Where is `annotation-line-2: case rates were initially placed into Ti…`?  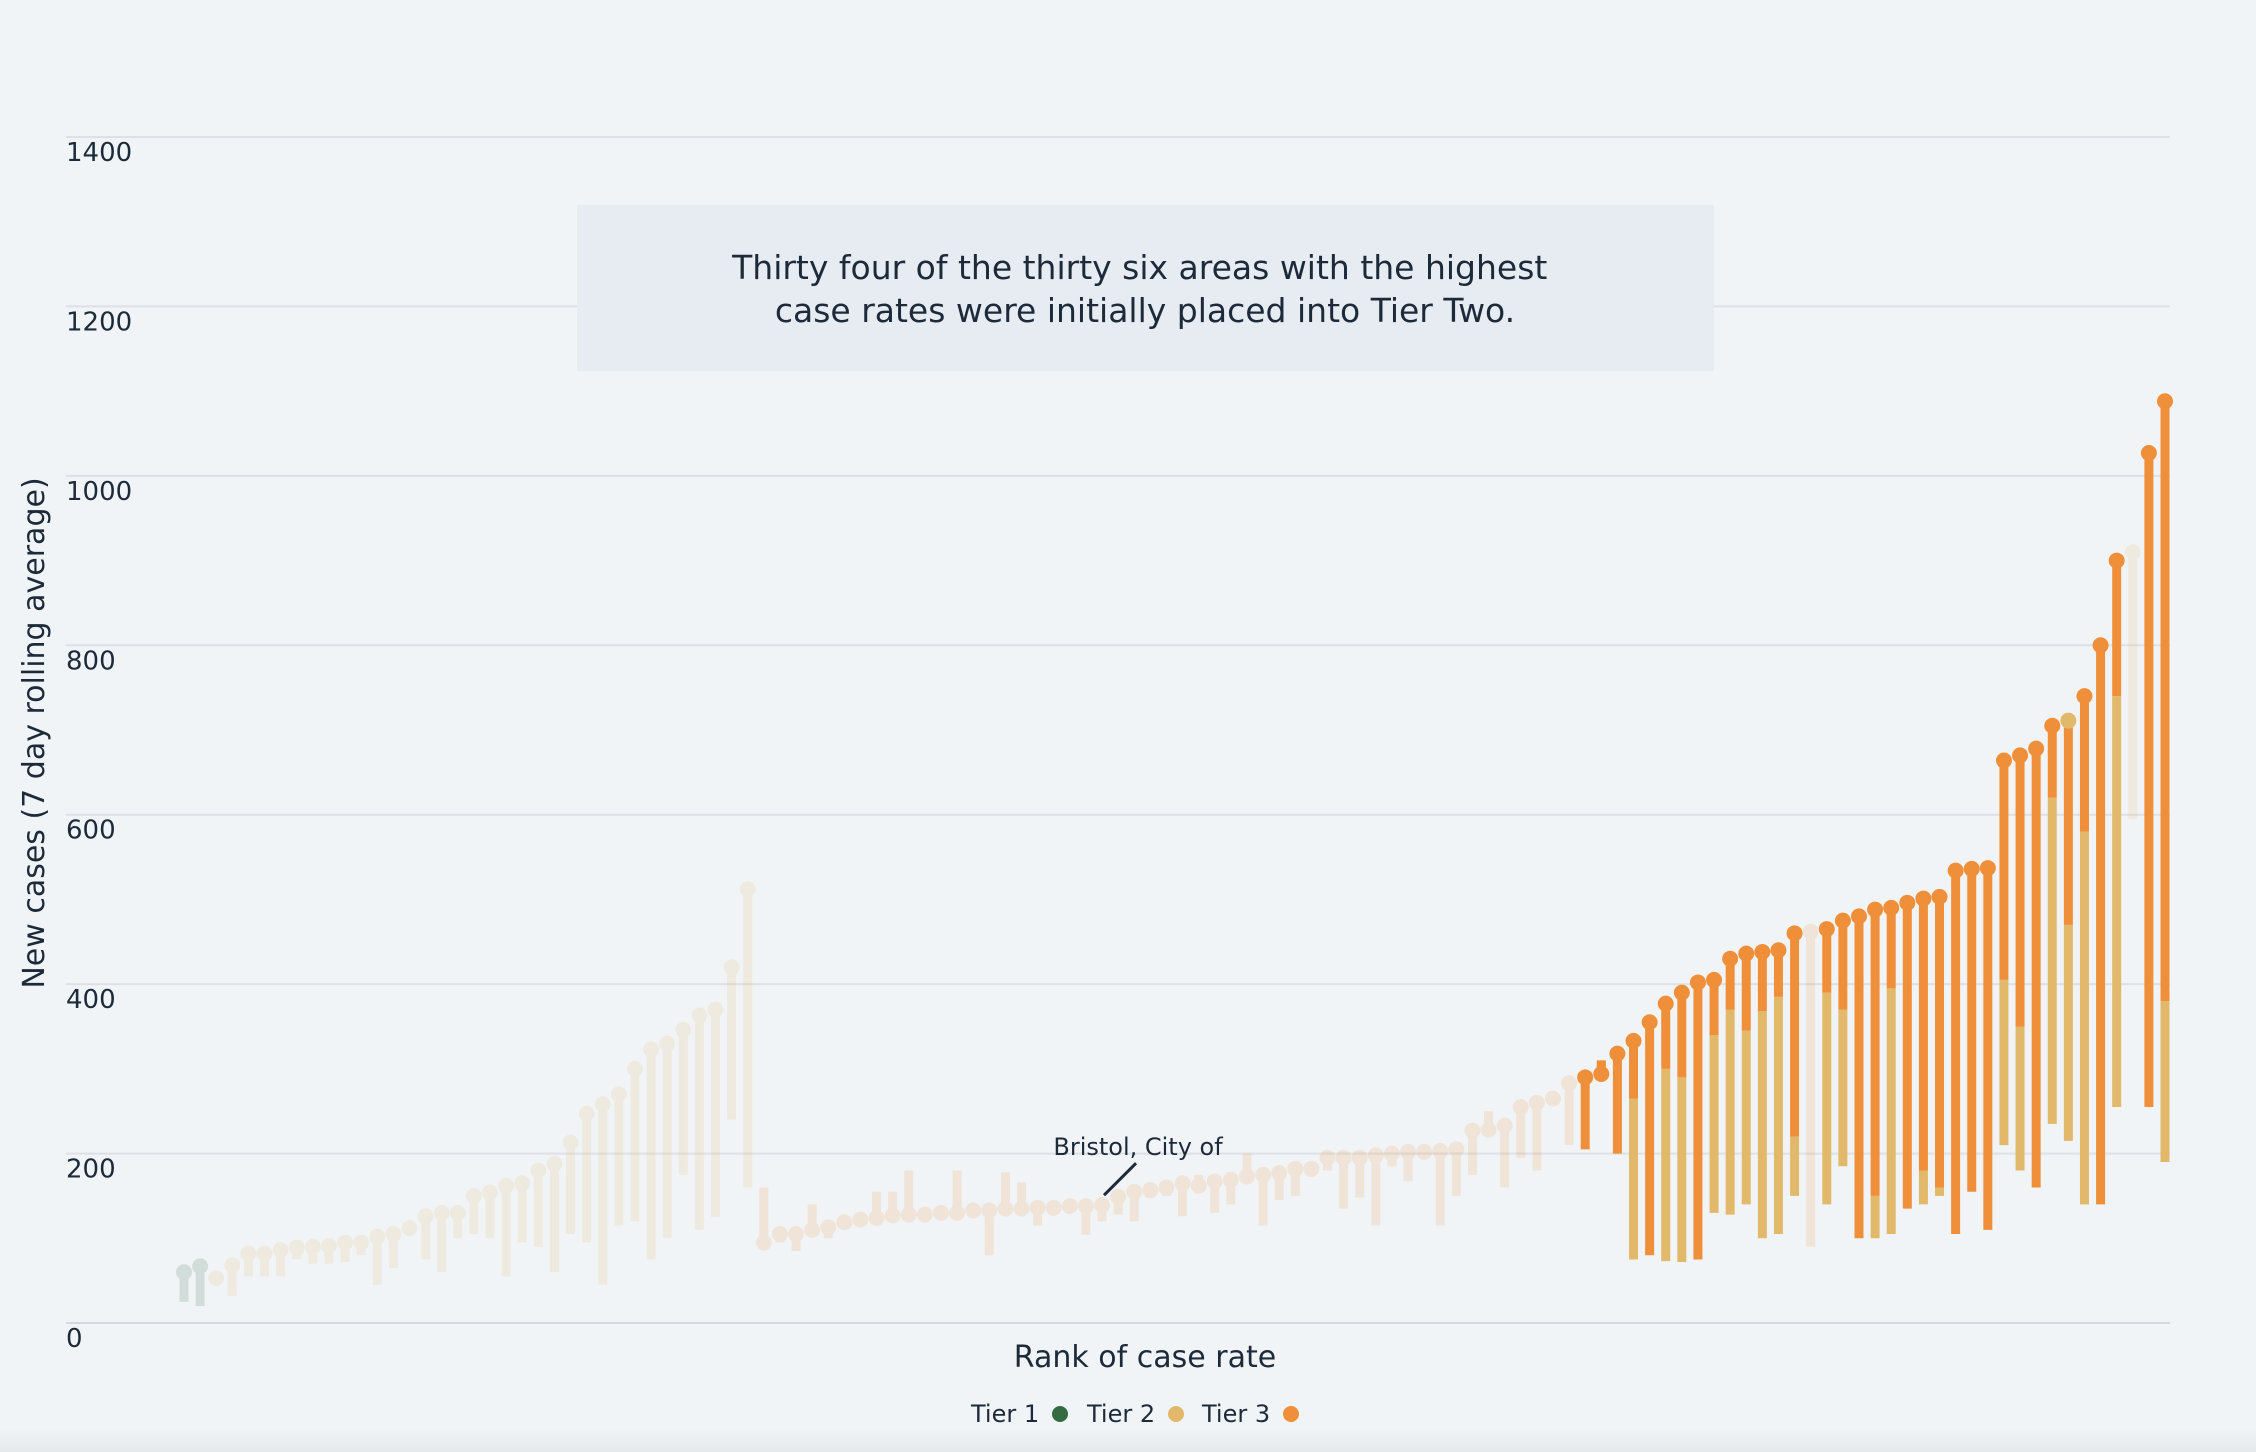
annotation-line-2: case rates were initially placed into Ti… is located at coordinates (1145, 310).